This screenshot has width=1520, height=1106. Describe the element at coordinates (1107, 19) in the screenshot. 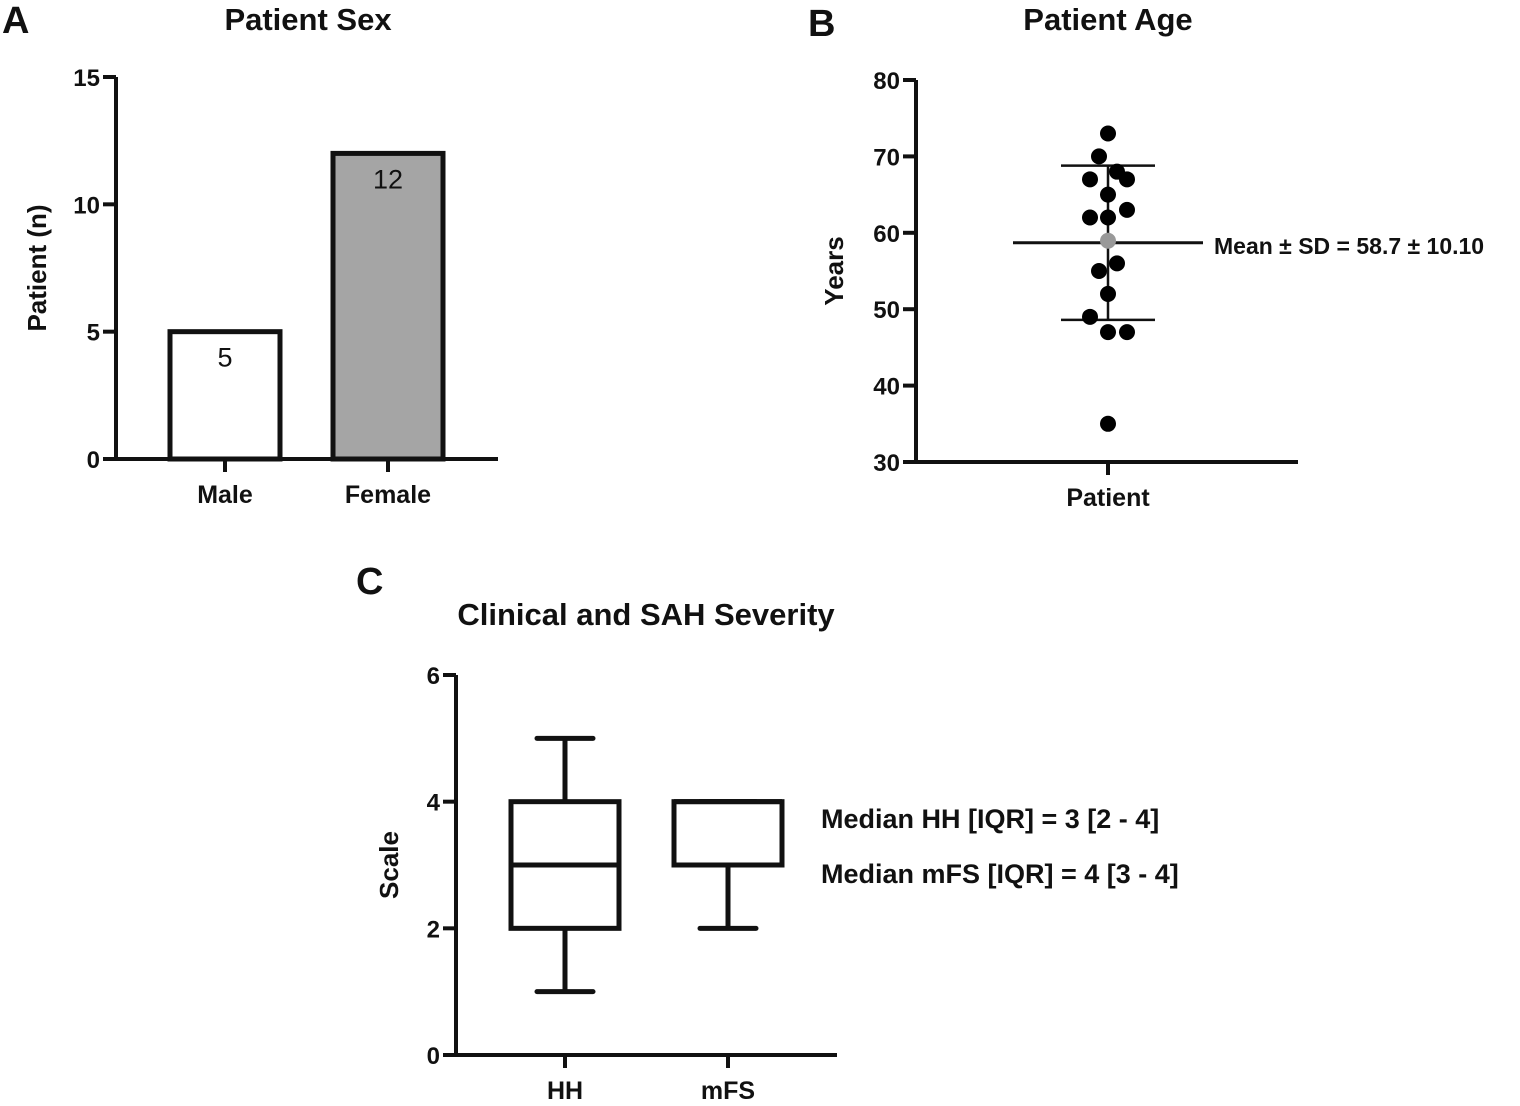

I see `panel-b-title: Patient Age` at that location.